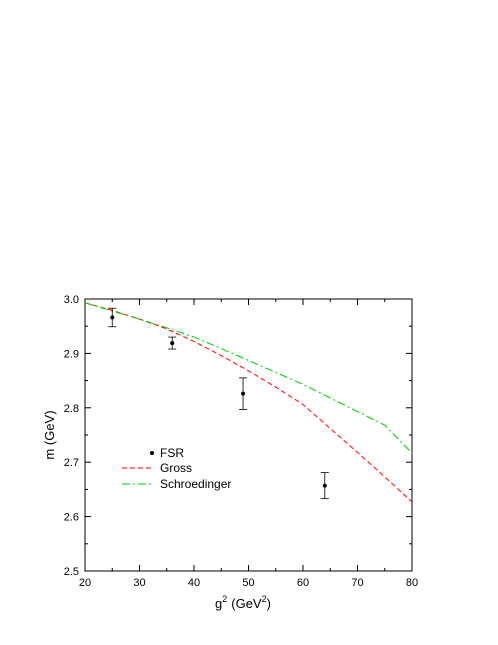 Image resolution: width=498 pixels, height=645 pixels. Describe the element at coordinates (195, 484) in the screenshot. I see `legend-label-schroedinger: Schroedinger` at that location.